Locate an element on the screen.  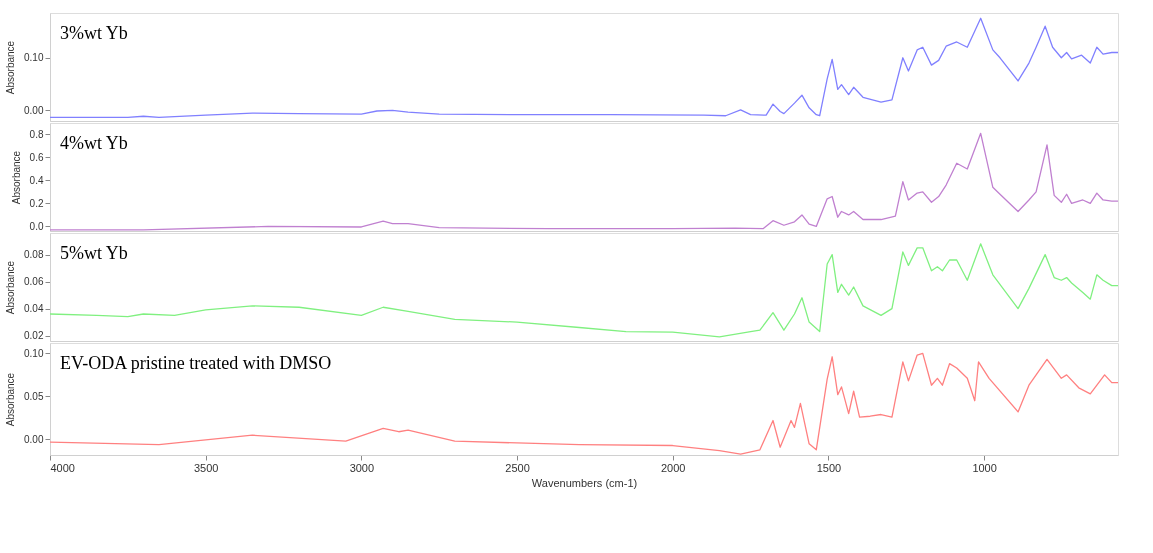
y-tick-label: 0.06 is located at coordinates (34, 282).